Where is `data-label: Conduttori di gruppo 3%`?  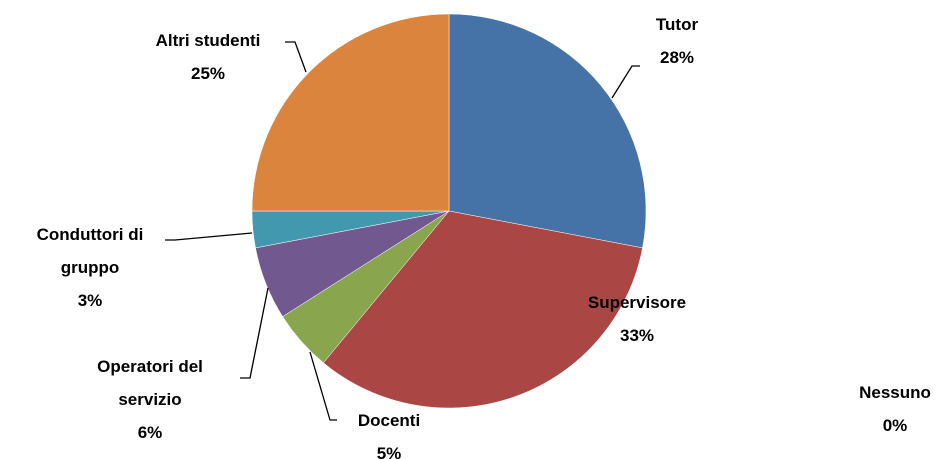
data-label: Conduttori di gruppo 3% is located at coordinates (90, 267).